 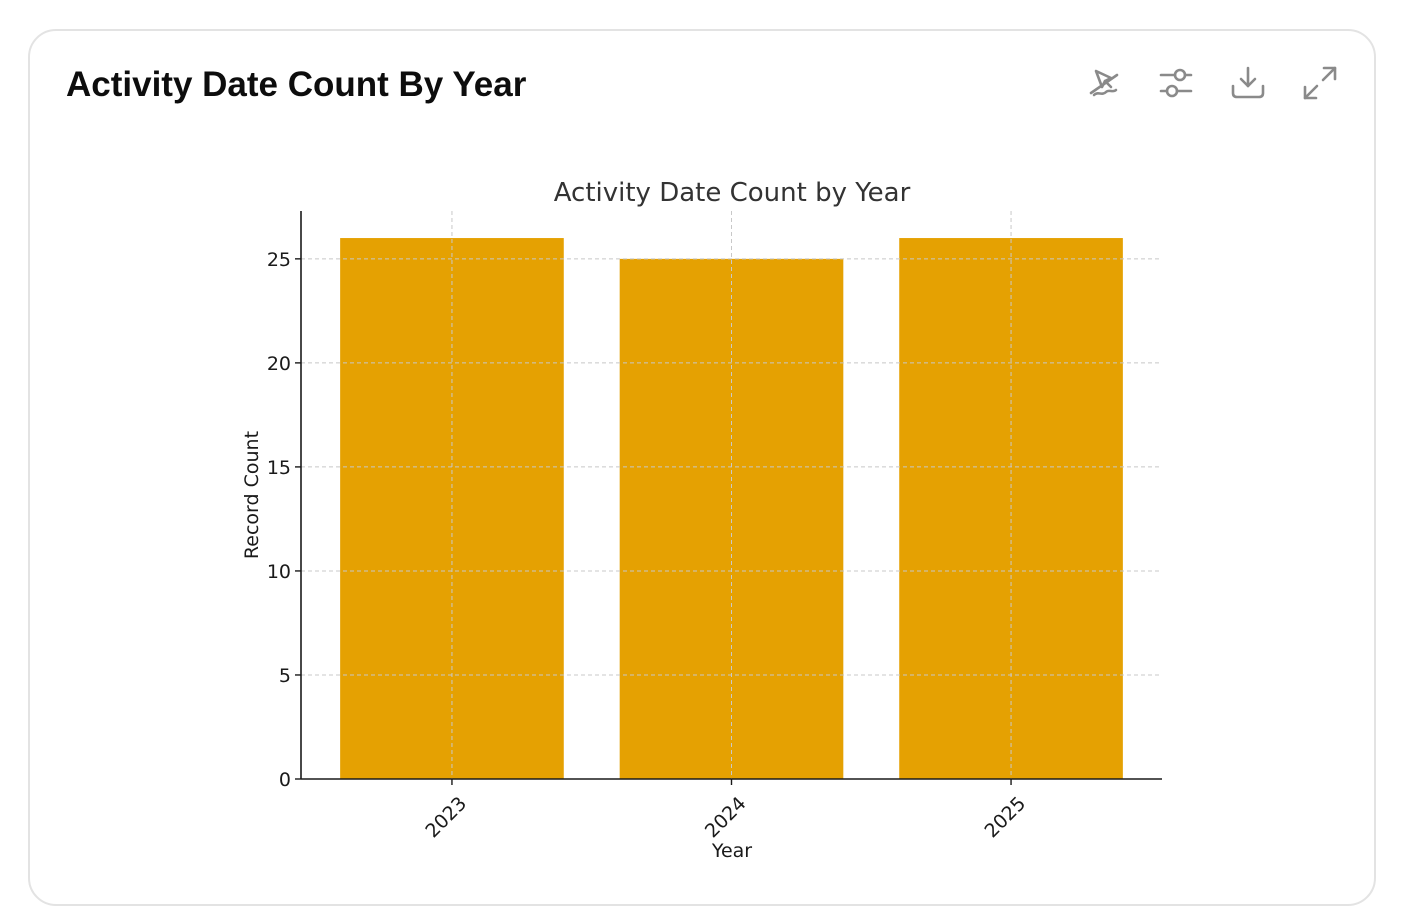 I want to click on x-tick-label: 2025, so click(x=1005, y=818).